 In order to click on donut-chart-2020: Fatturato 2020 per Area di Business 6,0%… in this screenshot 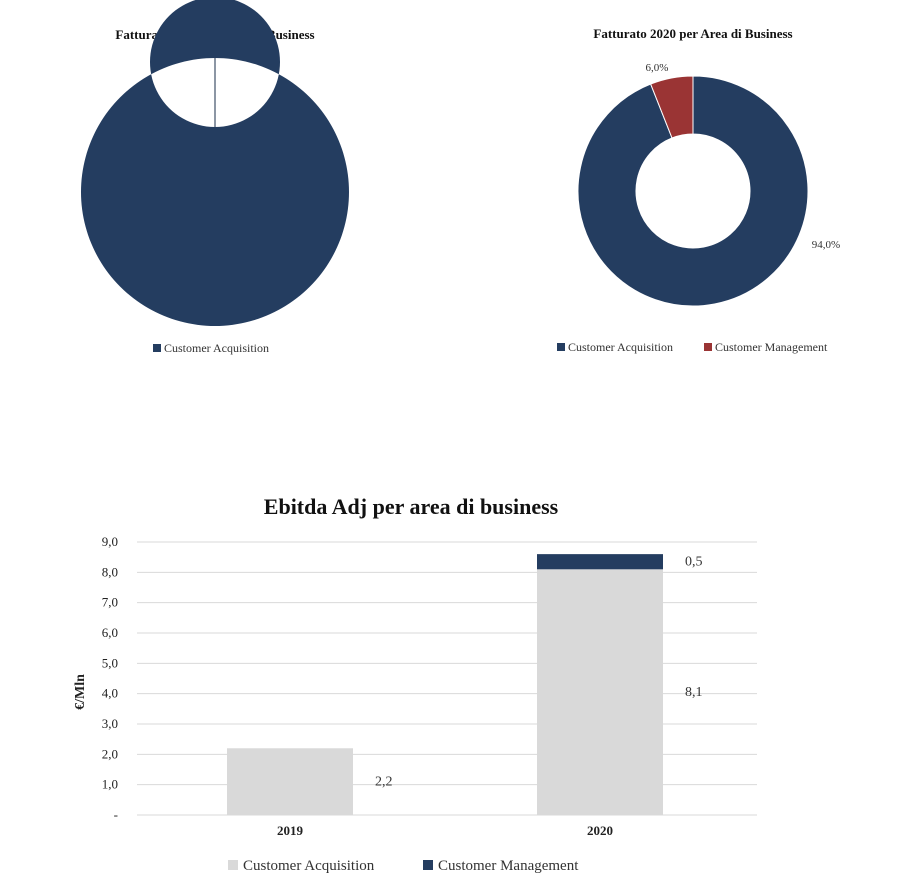, I will do `click(698, 190)`.